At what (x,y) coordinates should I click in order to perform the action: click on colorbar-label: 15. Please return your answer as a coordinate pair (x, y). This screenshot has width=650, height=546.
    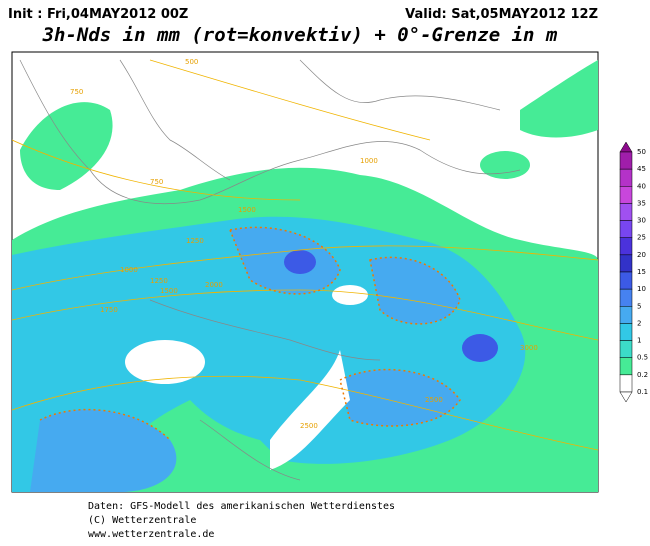
    Looking at the image, I should click on (641, 272).